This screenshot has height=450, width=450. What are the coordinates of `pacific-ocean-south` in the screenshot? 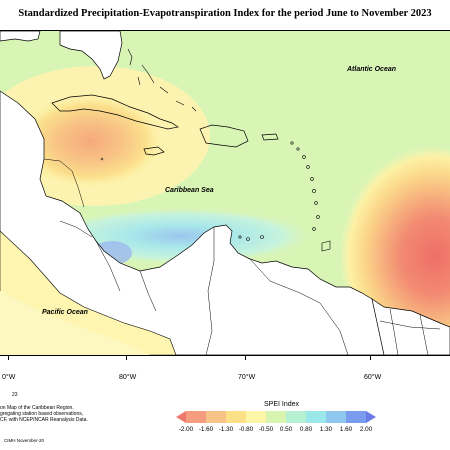 It's located at (75, 323).